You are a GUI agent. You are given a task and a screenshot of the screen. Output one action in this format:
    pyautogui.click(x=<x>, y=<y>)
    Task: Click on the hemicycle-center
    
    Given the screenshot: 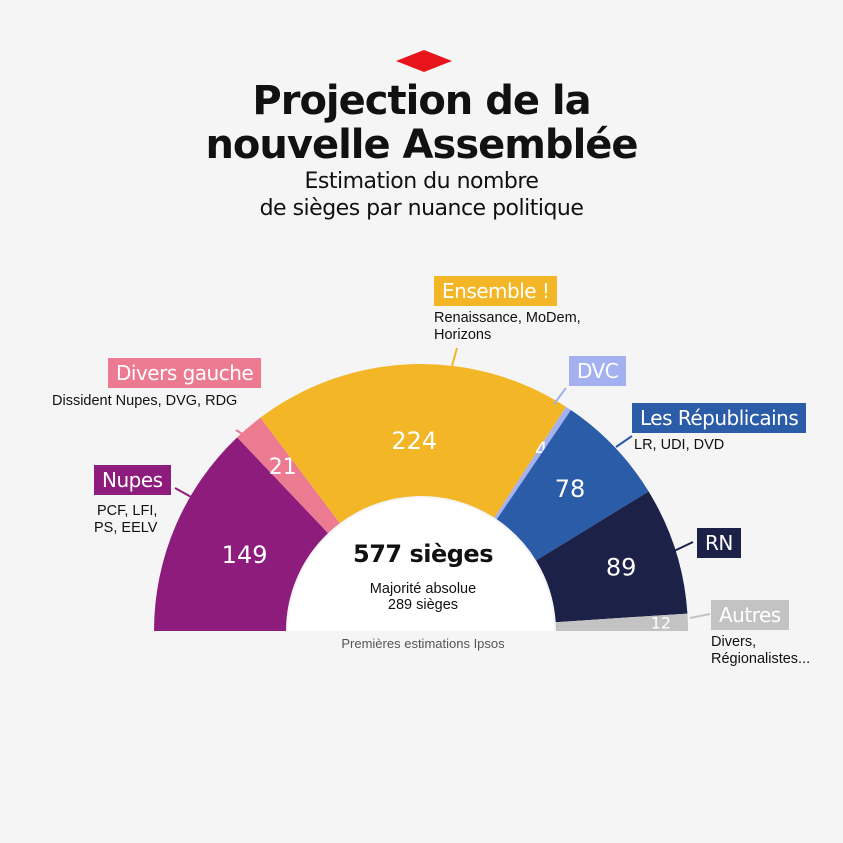 What is the action you would take?
    pyautogui.click(x=421, y=564)
    